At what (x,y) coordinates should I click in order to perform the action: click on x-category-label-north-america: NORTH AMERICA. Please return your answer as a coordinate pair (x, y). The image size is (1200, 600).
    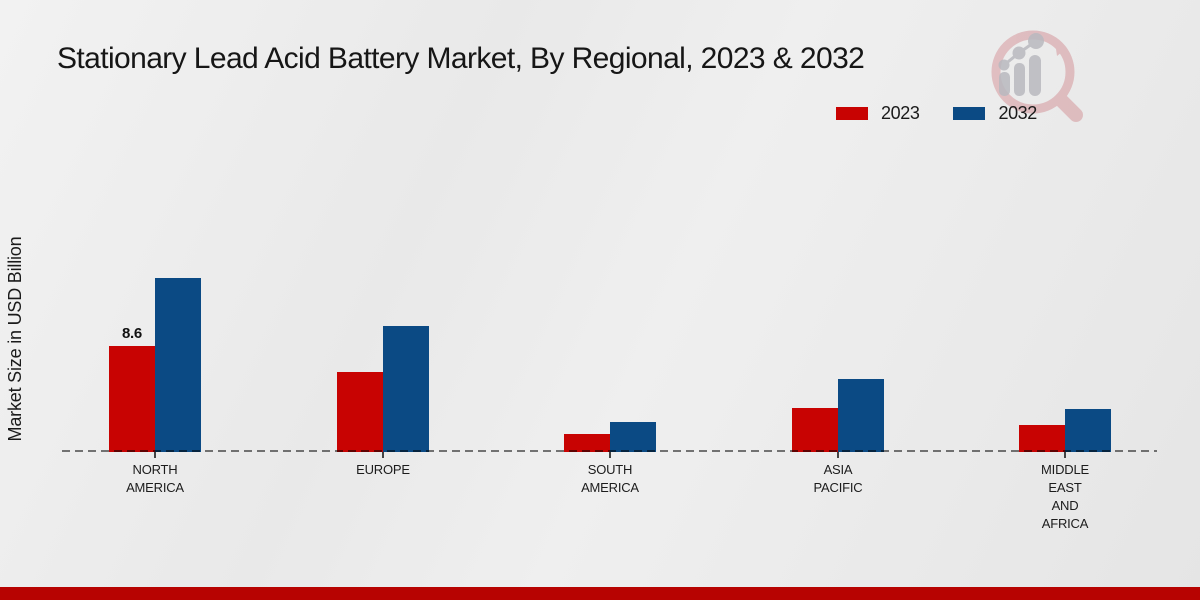
    Looking at the image, I should click on (155, 479).